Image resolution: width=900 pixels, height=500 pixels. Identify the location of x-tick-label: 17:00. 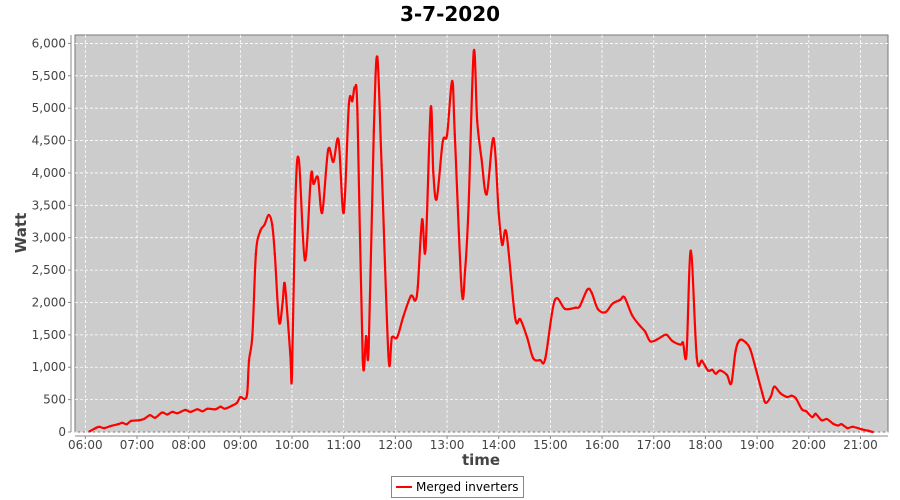
(653, 445).